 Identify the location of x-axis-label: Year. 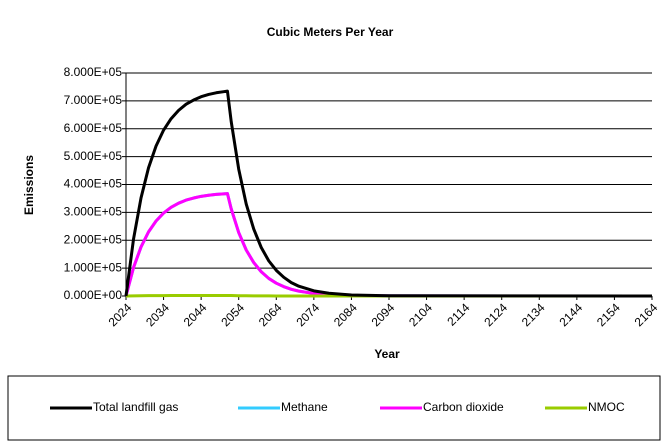
(387, 354).